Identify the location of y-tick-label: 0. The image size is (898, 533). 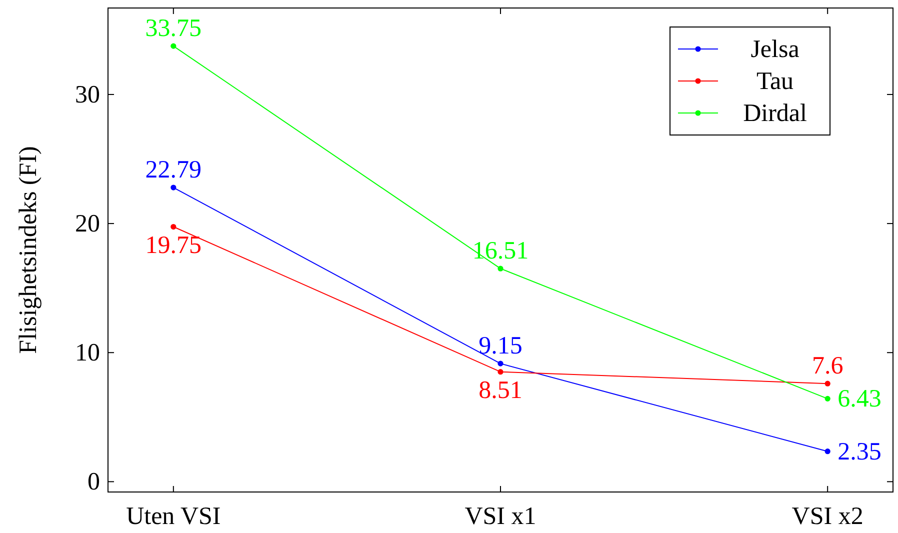
(94, 482).